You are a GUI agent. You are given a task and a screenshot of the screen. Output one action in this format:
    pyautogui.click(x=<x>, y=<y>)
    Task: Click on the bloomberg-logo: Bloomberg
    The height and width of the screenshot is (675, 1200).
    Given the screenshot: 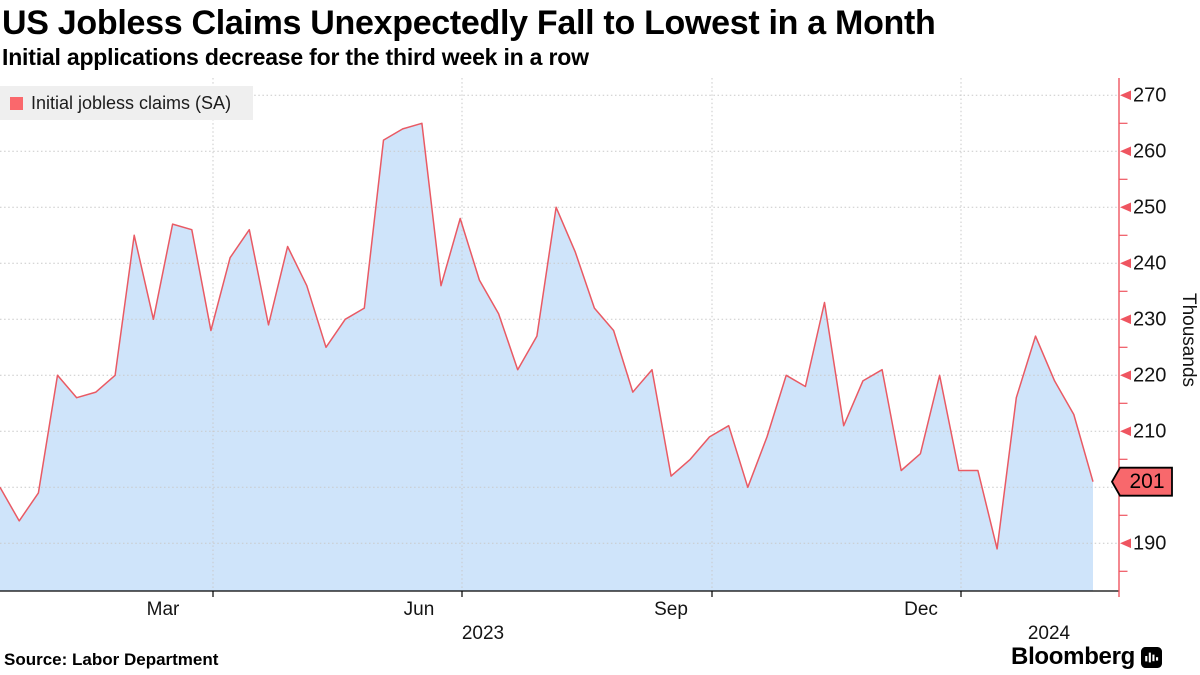 What is the action you would take?
    pyautogui.click(x=1086, y=657)
    